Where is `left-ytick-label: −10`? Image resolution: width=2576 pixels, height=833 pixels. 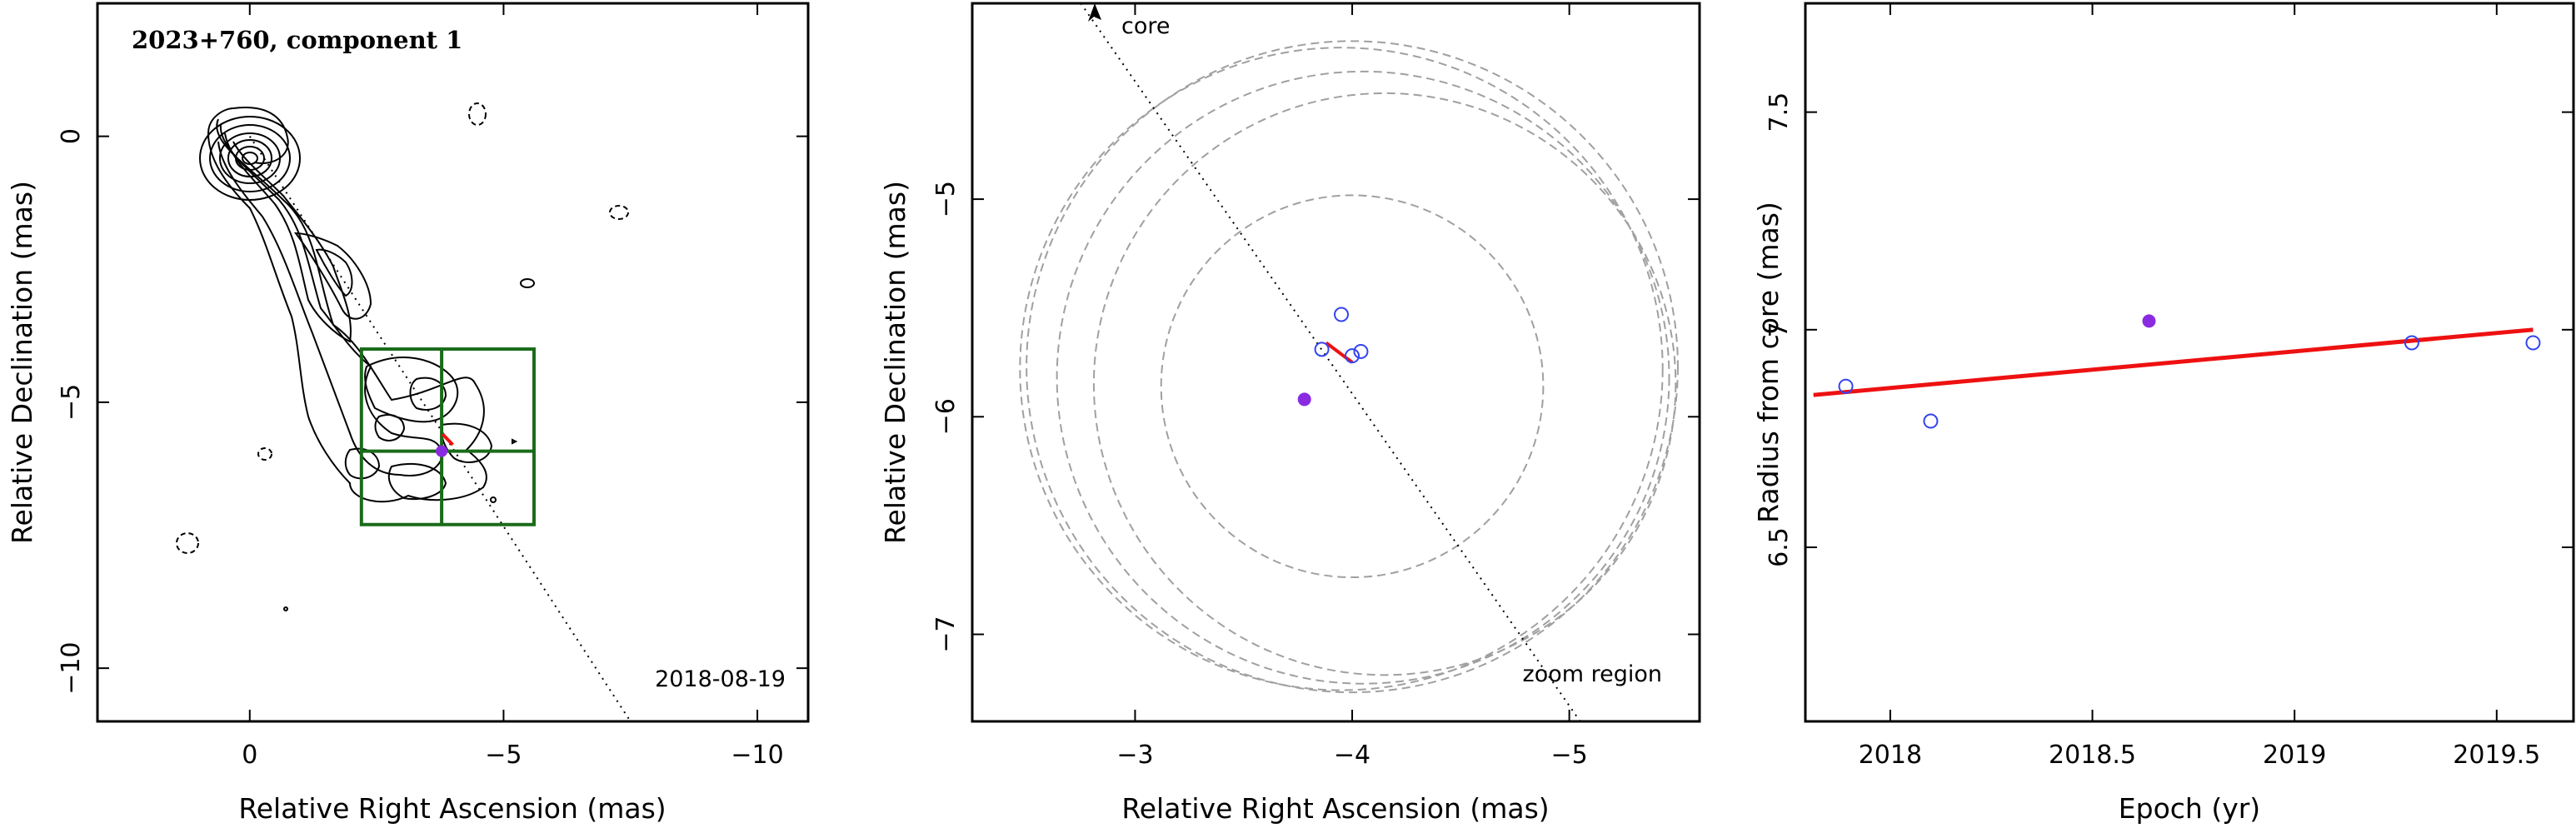
left-ytick-label: −10 is located at coordinates (71, 667).